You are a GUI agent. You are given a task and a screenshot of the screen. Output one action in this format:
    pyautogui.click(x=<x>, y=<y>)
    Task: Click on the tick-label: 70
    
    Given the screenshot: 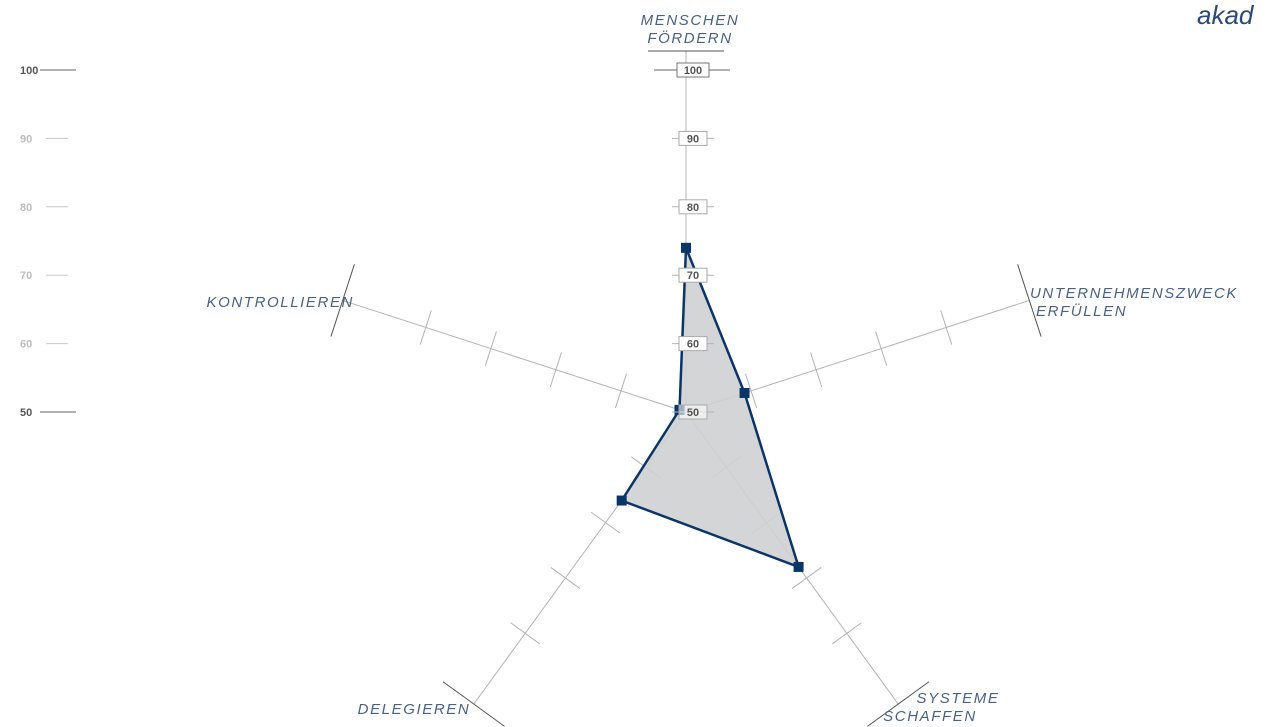 What is the action you would take?
    pyautogui.click(x=693, y=276)
    